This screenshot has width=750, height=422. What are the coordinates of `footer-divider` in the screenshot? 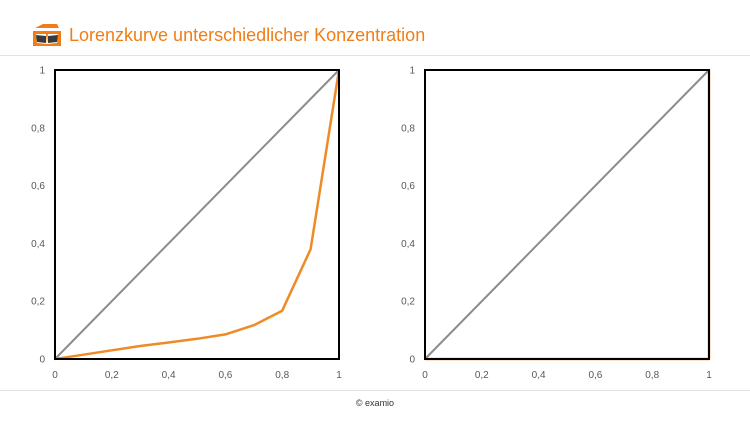 It's located at (375, 390).